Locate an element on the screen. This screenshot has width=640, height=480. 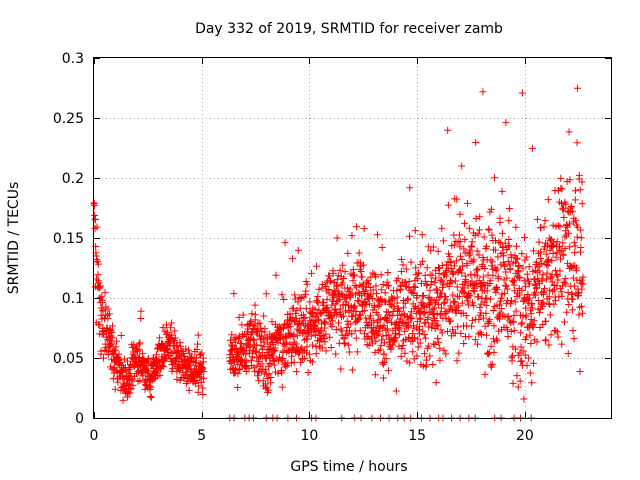
y-tick-label: 0 is located at coordinates (79, 419).